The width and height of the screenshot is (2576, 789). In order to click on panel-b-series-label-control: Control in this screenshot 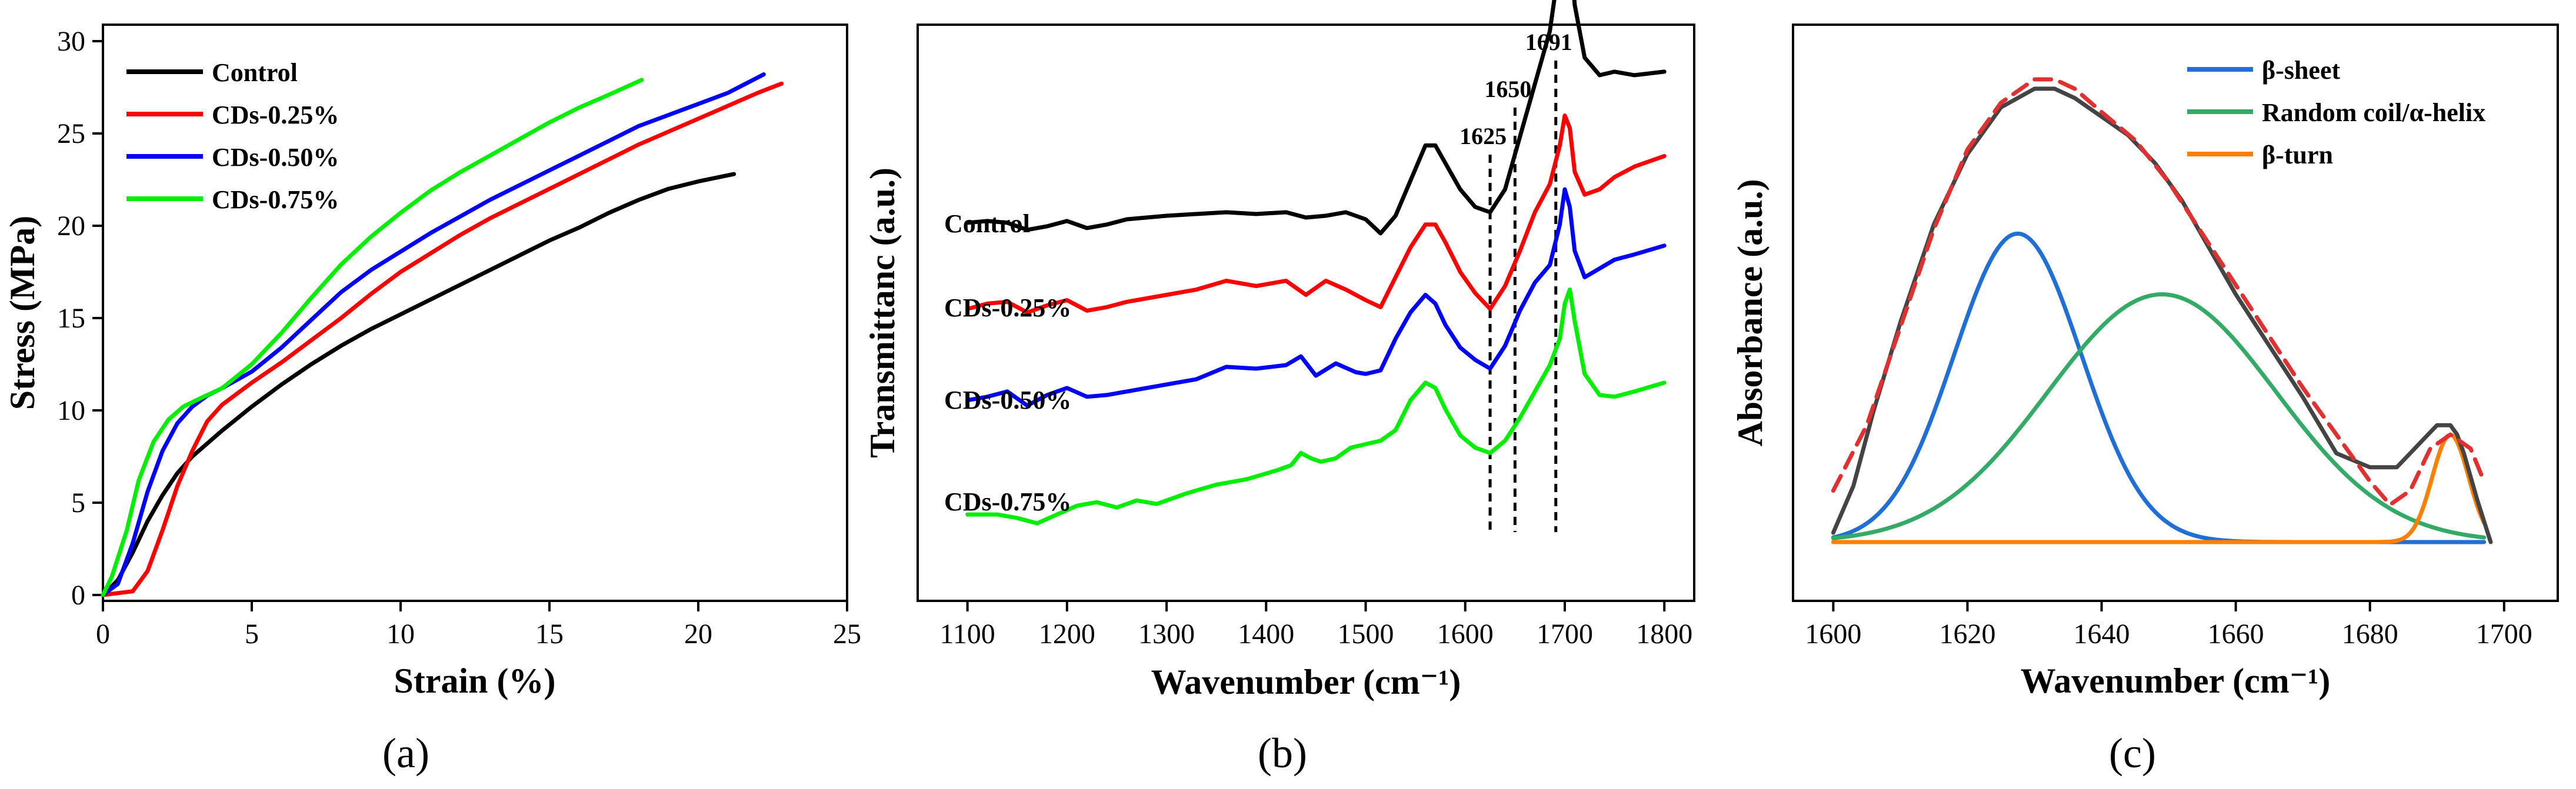, I will do `click(987, 223)`.